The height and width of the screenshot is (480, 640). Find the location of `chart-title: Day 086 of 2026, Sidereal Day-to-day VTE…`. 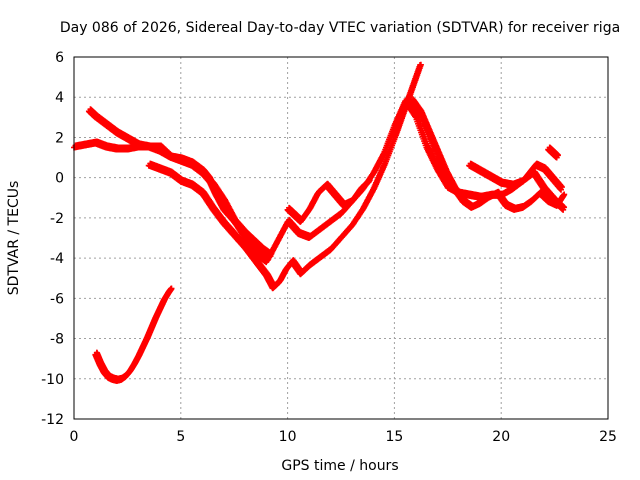

chart-title: Day 086 of 2026, Sidereal Day-to-day VTE… is located at coordinates (340, 28).